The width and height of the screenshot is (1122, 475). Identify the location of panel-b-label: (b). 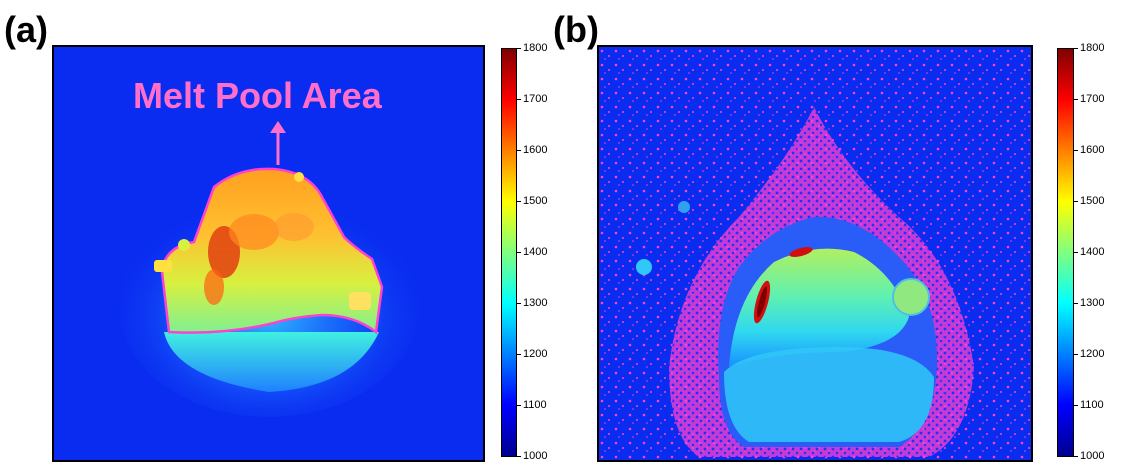
(576, 29).